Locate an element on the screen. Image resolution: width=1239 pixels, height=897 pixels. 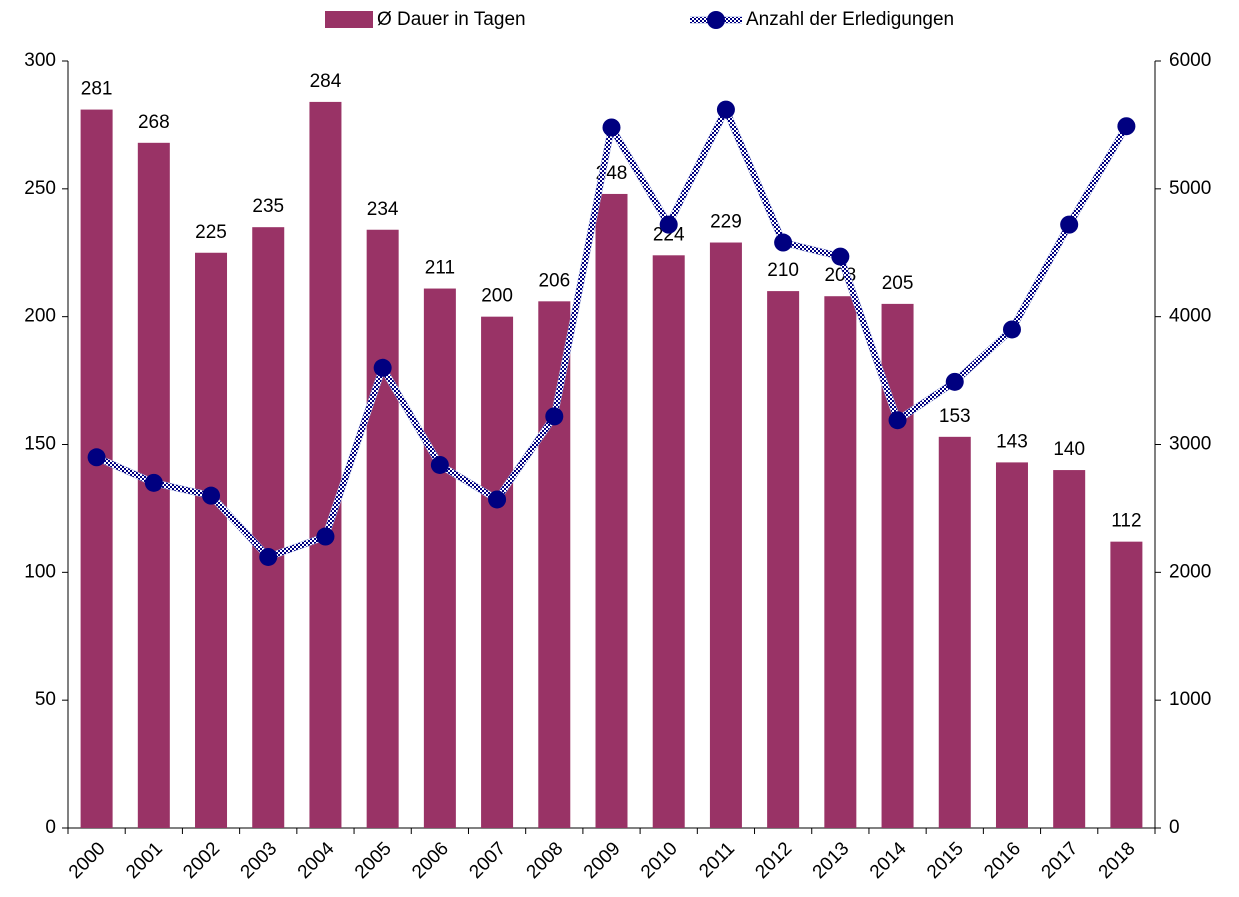
x-tick-label: 2014 is located at coordinates (888, 860).